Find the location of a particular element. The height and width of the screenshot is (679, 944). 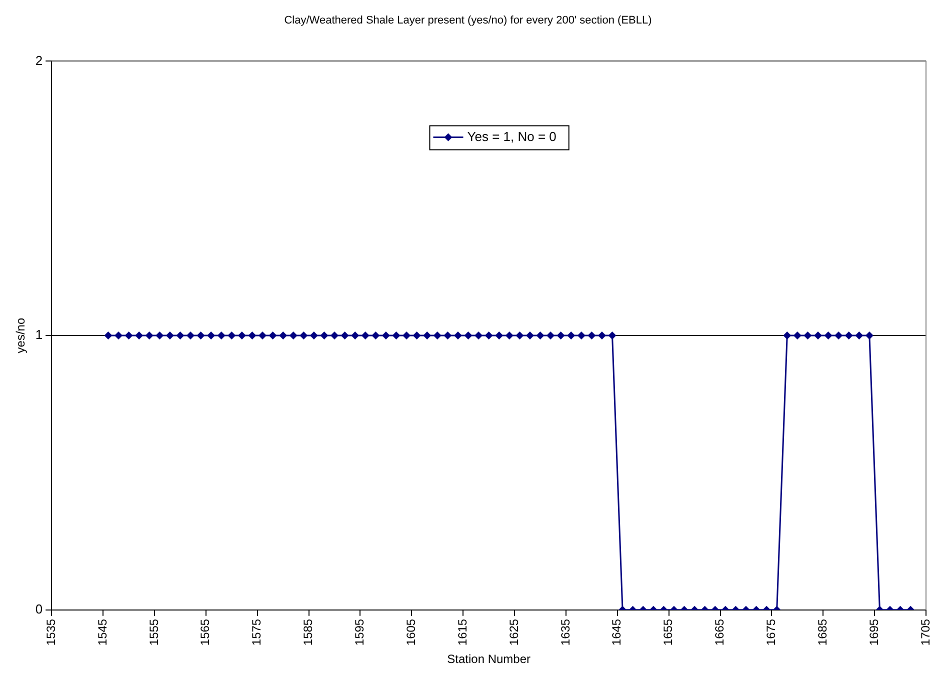

x-tick-label: 1695 is located at coordinates (873, 632).